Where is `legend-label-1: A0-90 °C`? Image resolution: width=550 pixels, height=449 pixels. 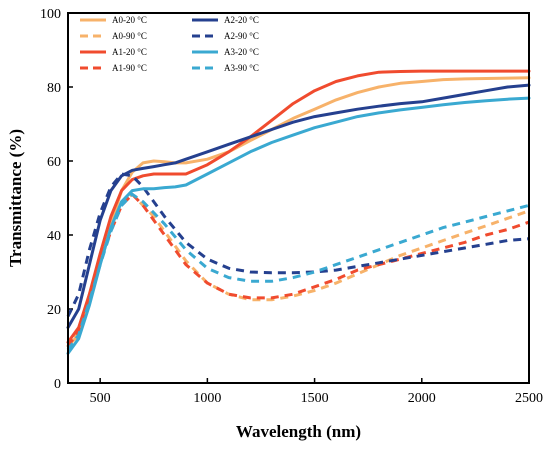
legend-label-1: A0-90 °C is located at coordinates (129, 36).